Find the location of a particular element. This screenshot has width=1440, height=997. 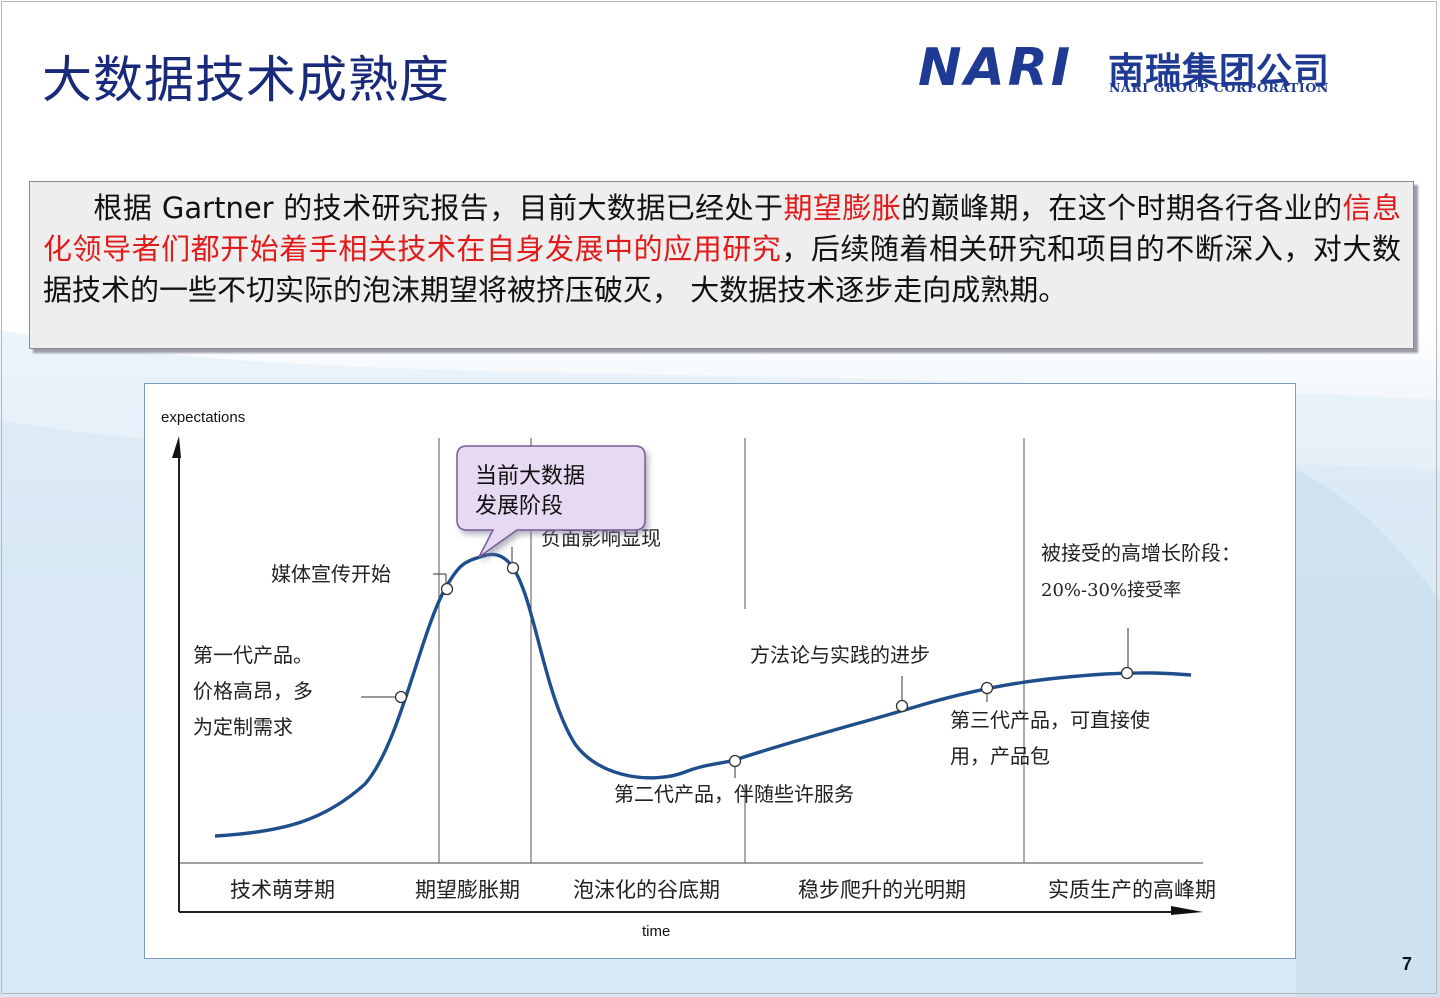

marker-negative is located at coordinates (513, 568).